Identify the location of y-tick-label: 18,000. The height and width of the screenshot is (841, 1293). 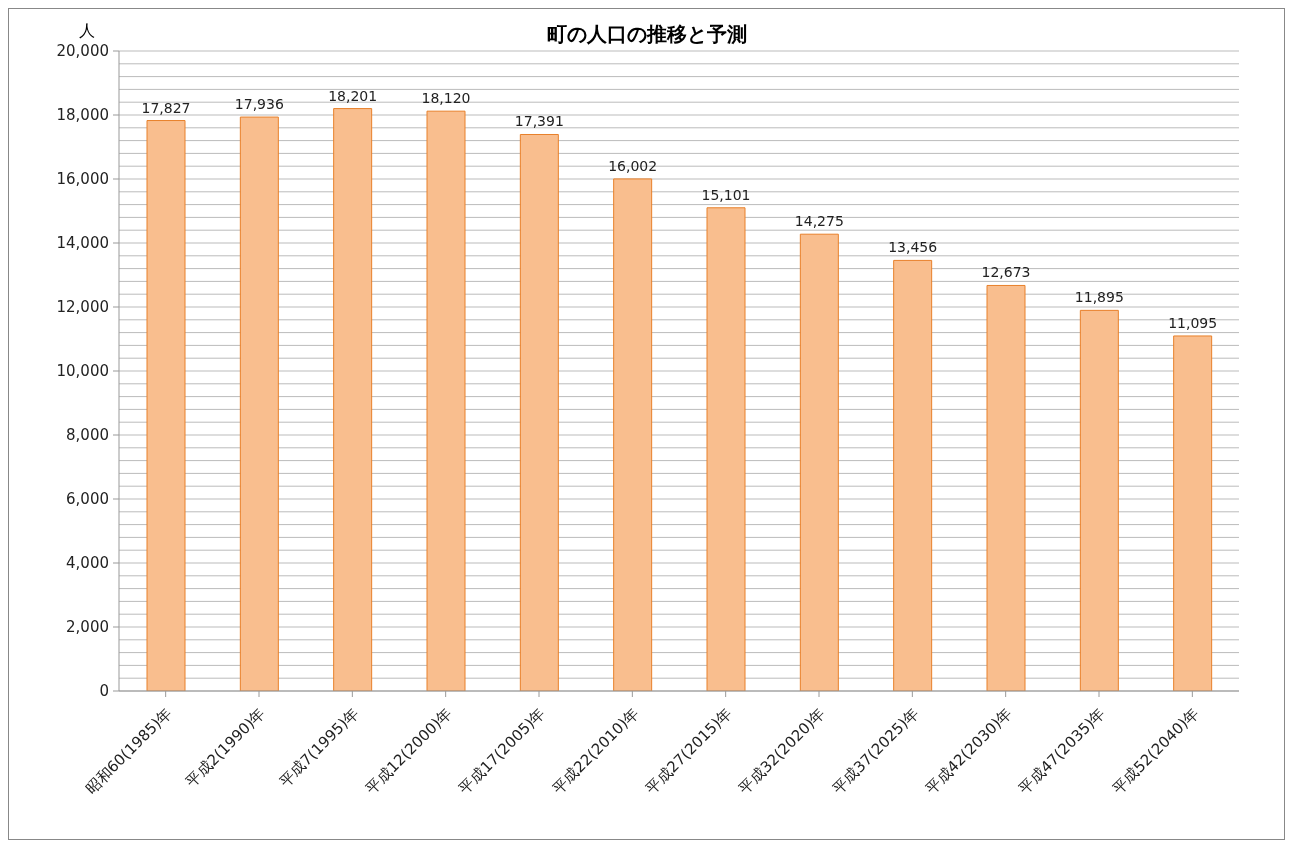
(82, 115).